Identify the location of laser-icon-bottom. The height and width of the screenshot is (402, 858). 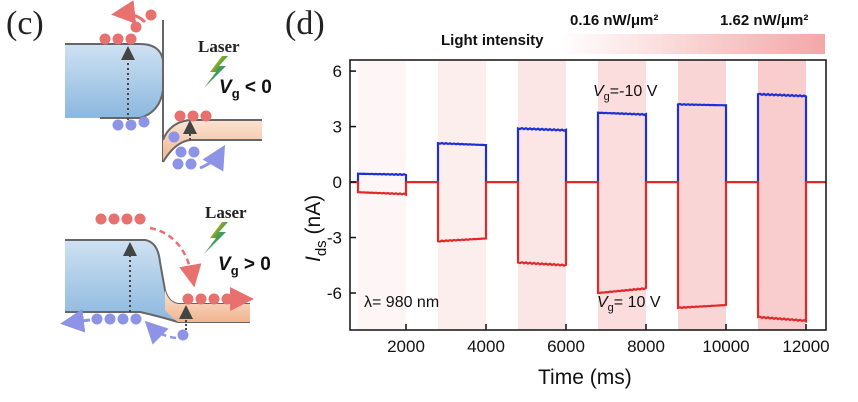
(216, 238).